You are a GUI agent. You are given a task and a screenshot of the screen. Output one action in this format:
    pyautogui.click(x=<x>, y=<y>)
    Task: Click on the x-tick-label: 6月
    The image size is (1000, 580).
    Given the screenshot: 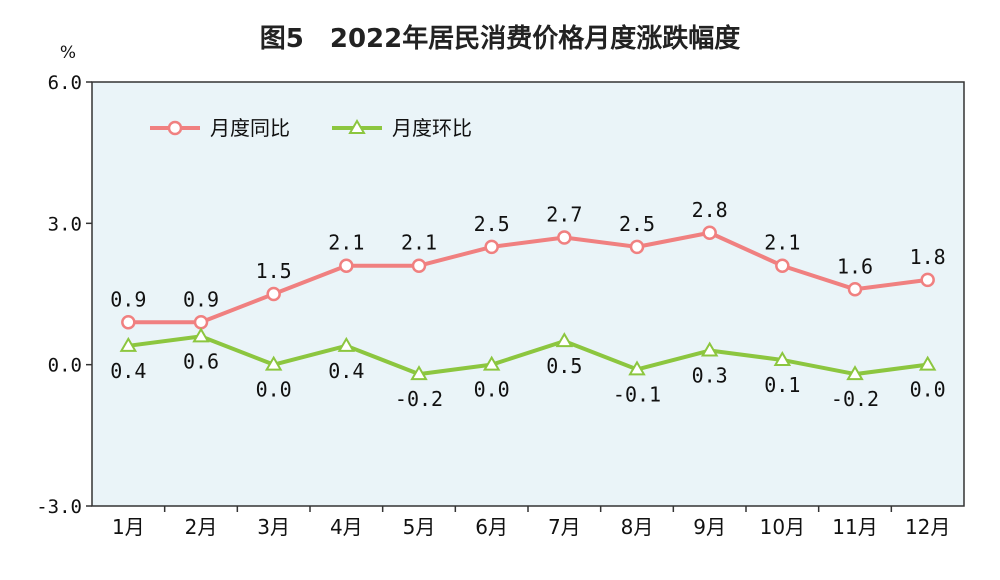 What is the action you would take?
    pyautogui.click(x=491, y=527)
    